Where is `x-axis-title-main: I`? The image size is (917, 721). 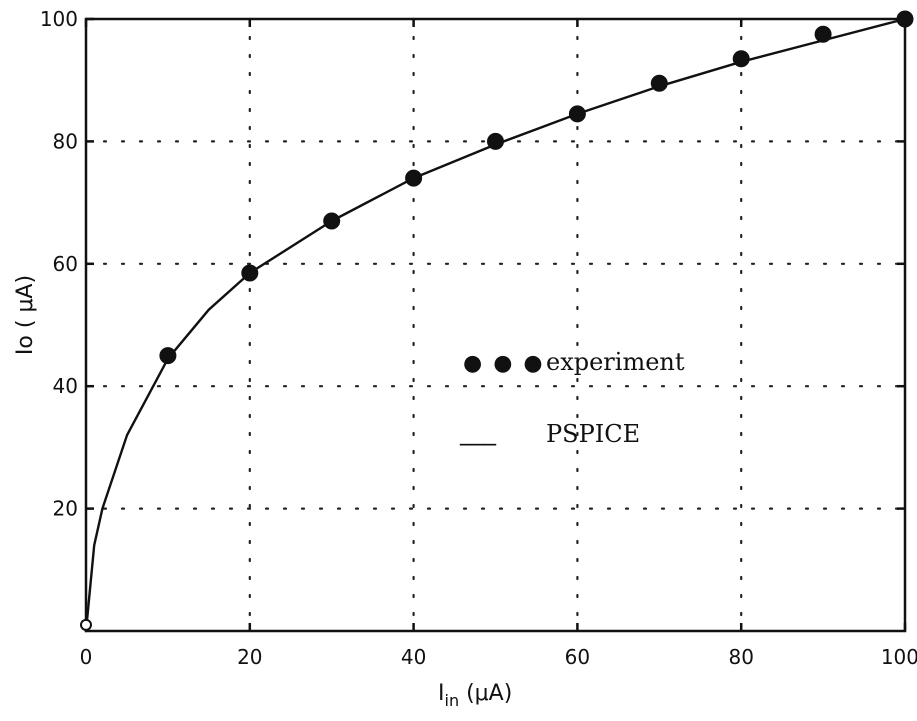
x-axis-title-main: I is located at coordinates (441, 693).